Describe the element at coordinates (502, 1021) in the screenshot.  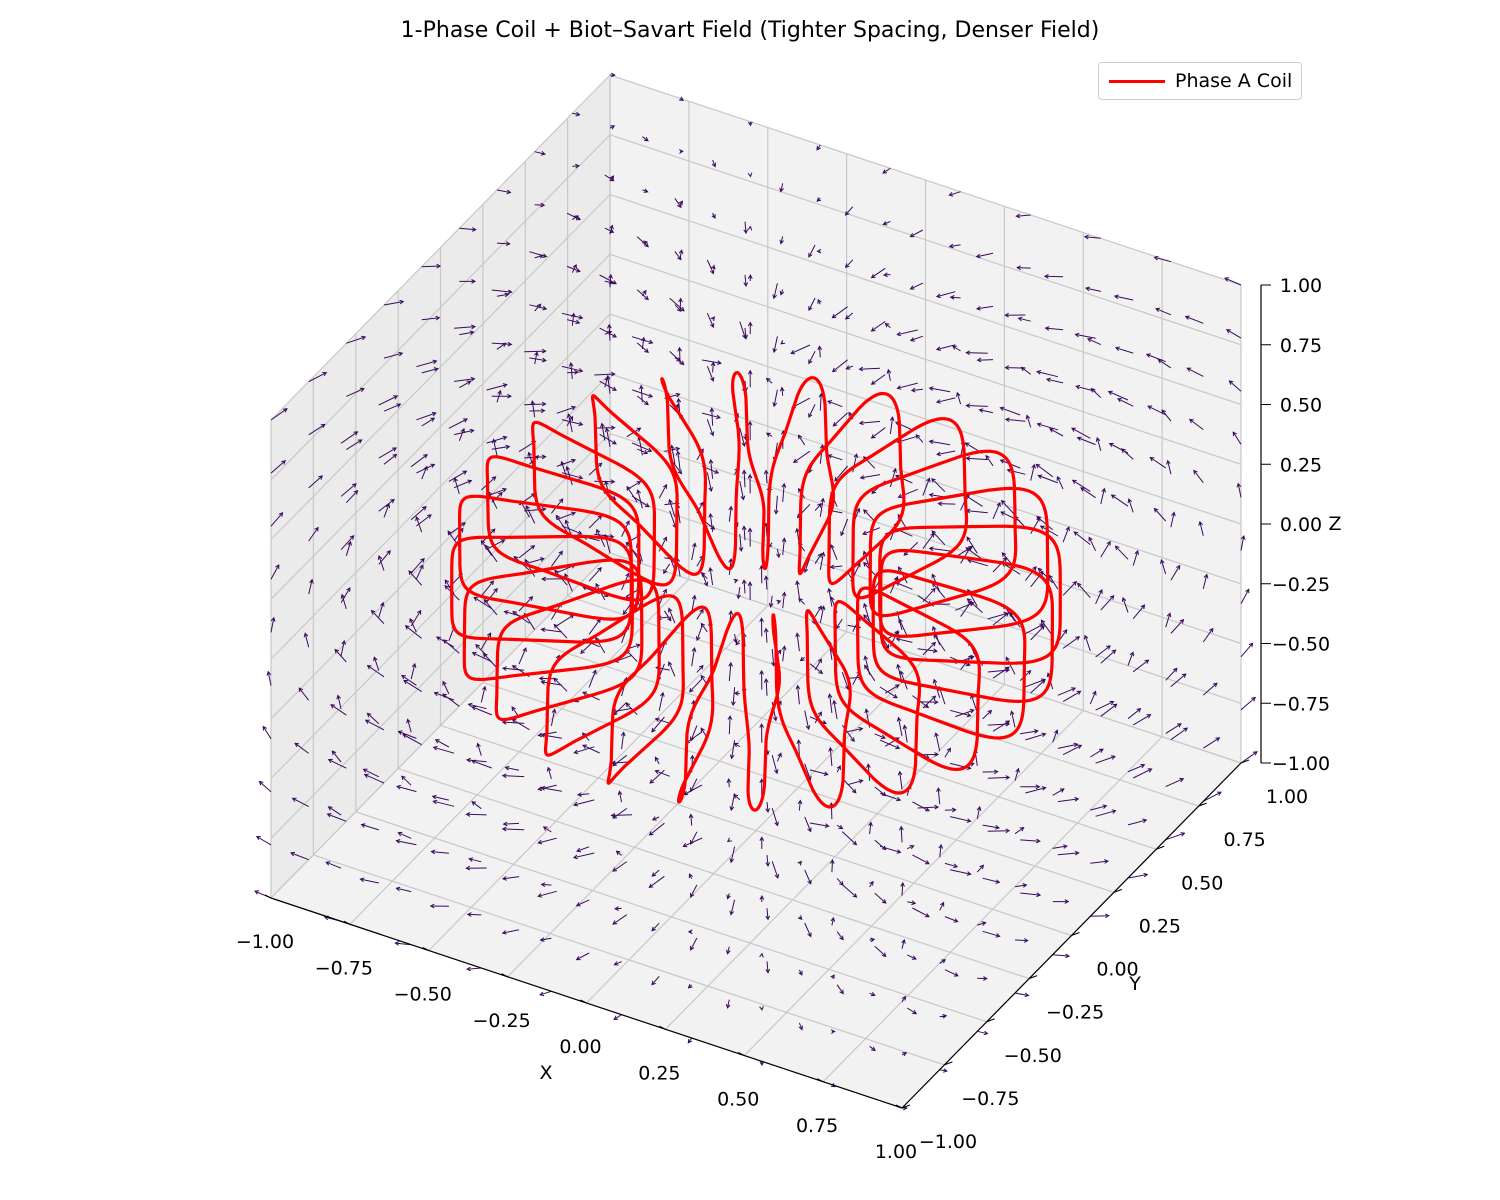
I see `x-tick-label: −0.25` at that location.